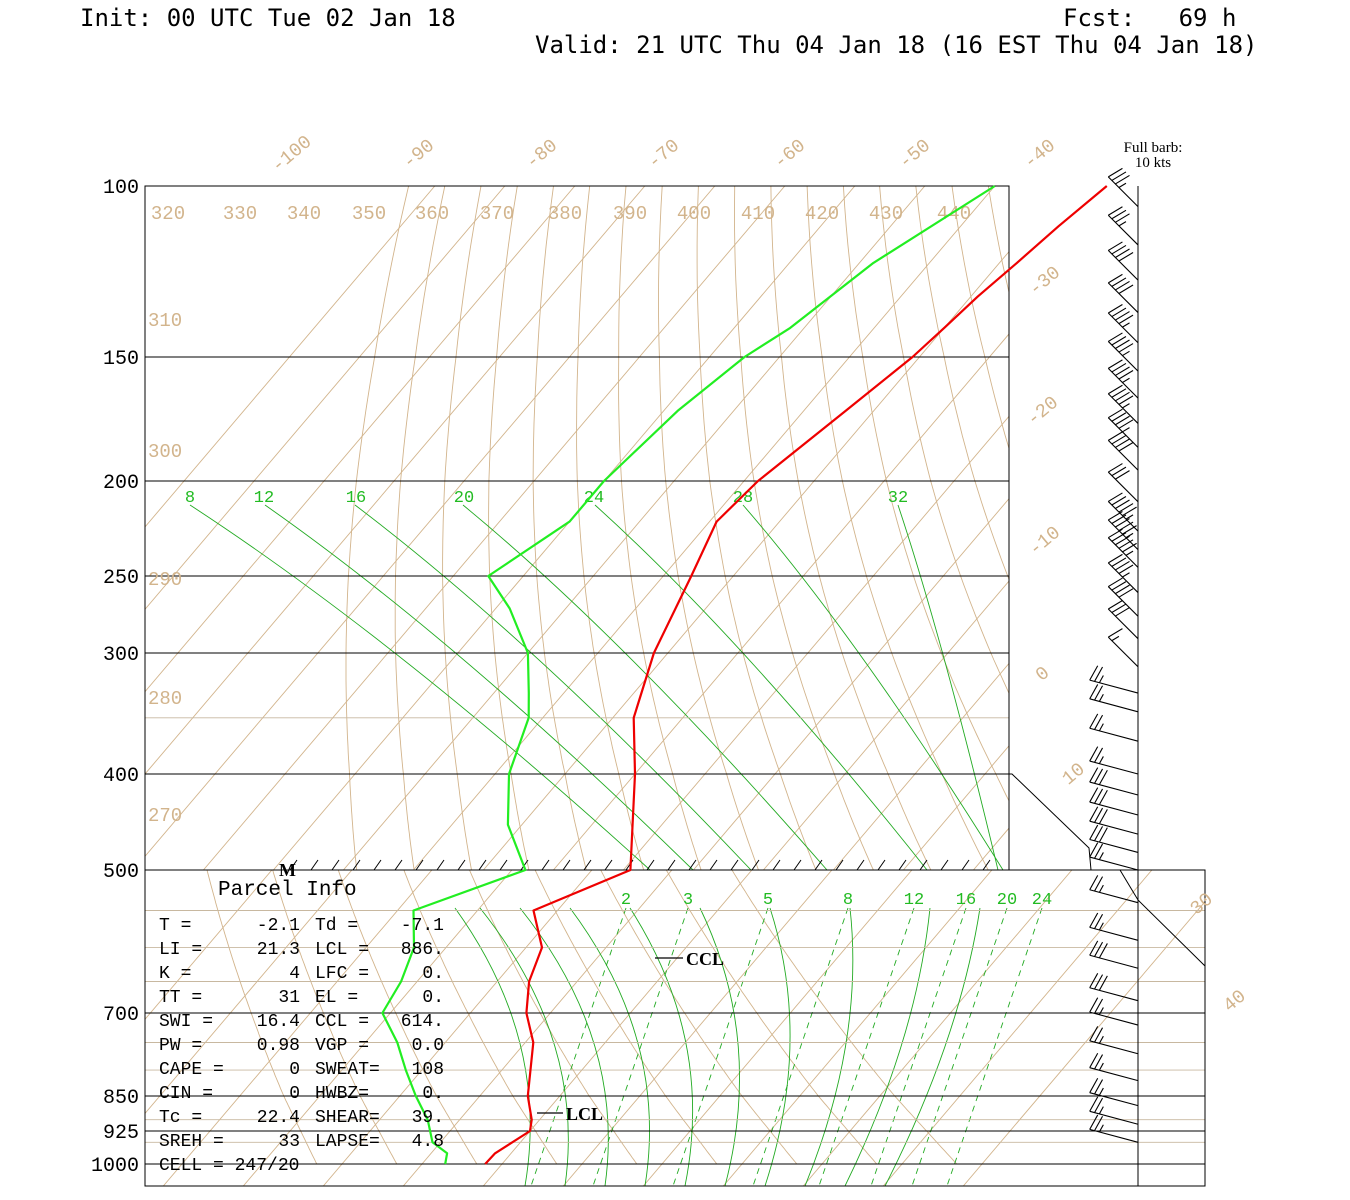 This screenshot has height=1200, width=1350. Describe the element at coordinates (165, 580) in the screenshot. I see `theta-label: 290` at that location.